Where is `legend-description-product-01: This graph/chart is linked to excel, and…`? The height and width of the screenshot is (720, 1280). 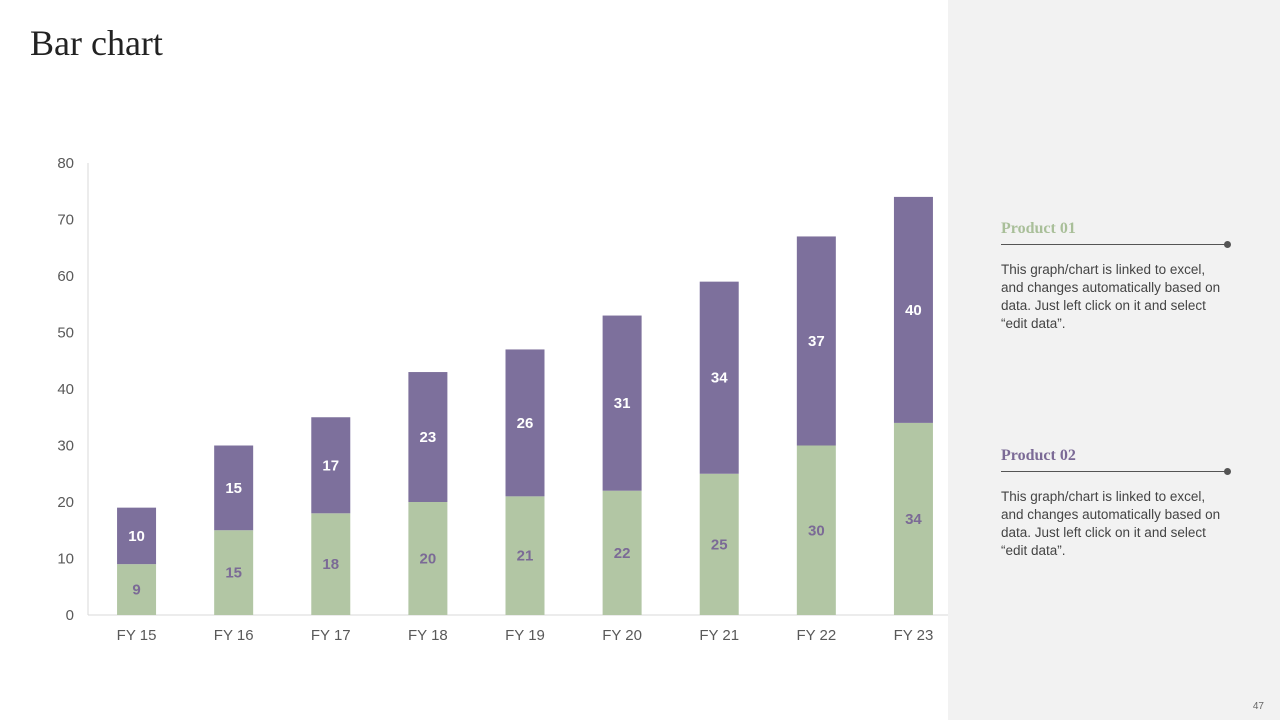
legend-description-product-01: This graph/chart is linked to excel, and… is located at coordinates (1111, 296).